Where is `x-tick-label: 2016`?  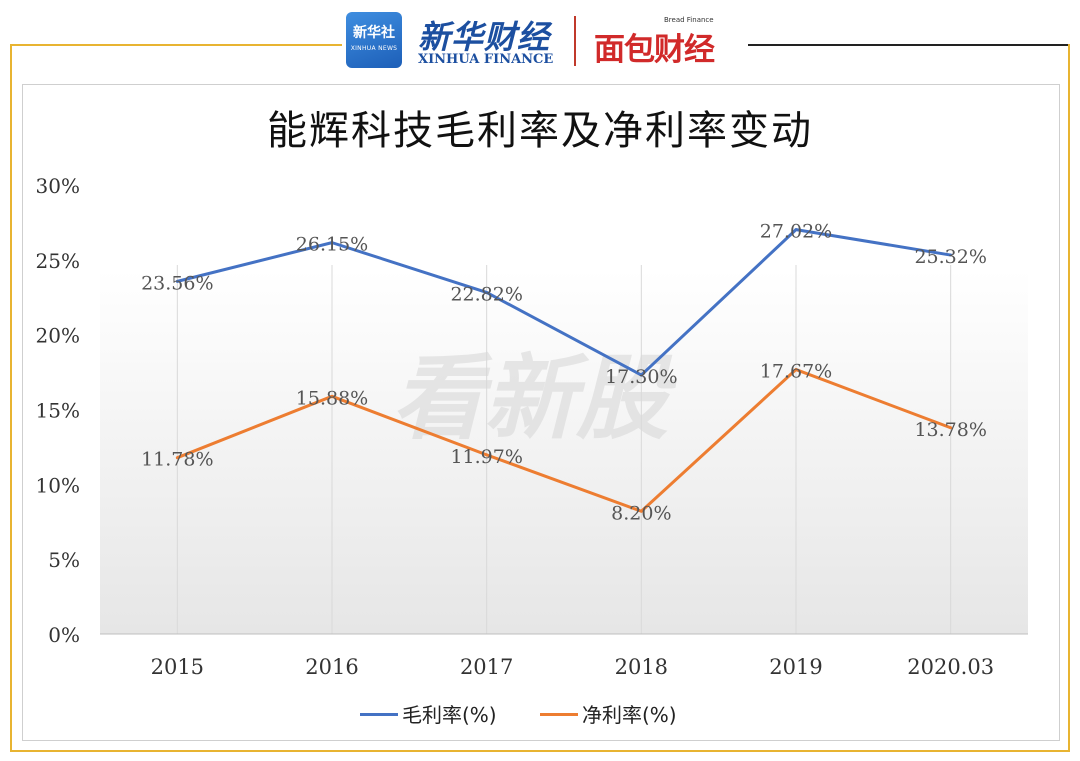 x-tick-label: 2016 is located at coordinates (331, 667).